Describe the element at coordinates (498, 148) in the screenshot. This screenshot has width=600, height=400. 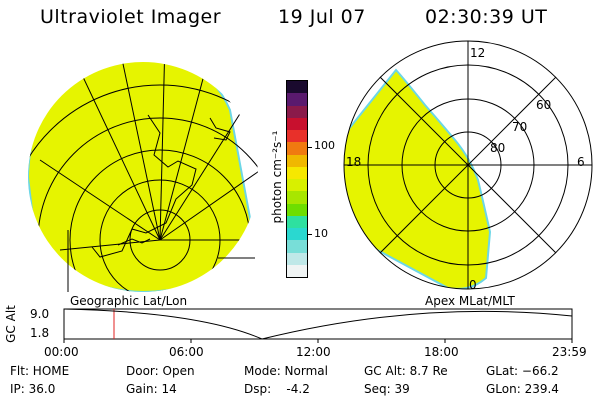
I see `mlat-label-80: 80` at that location.